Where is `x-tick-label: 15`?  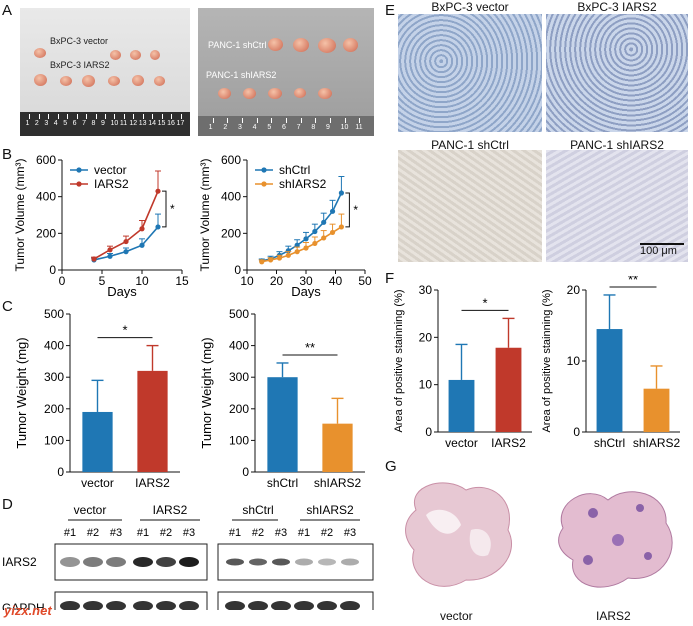
x-tick-label: 15 is located at coordinates (182, 281).